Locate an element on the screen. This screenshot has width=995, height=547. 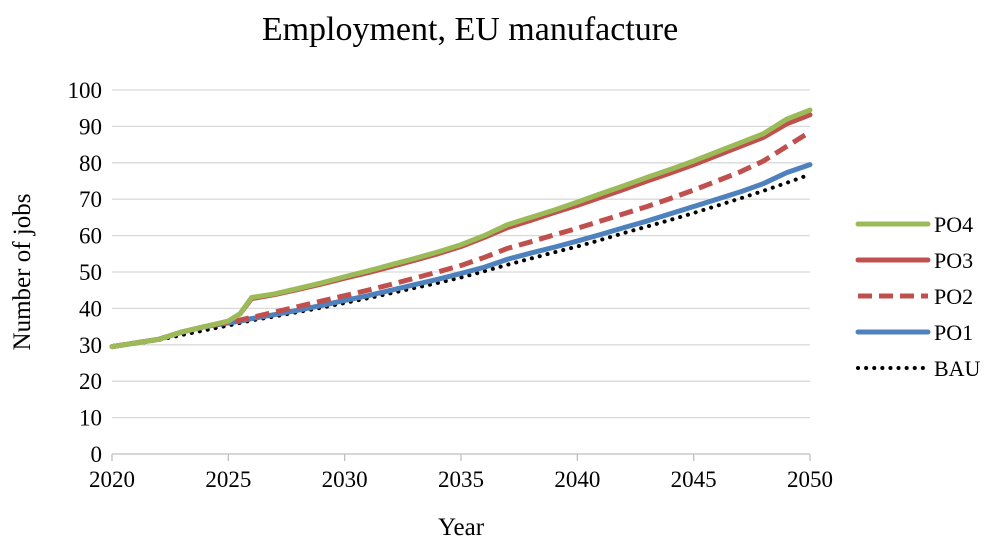
x-tick-label: 2035 is located at coordinates (461, 479).